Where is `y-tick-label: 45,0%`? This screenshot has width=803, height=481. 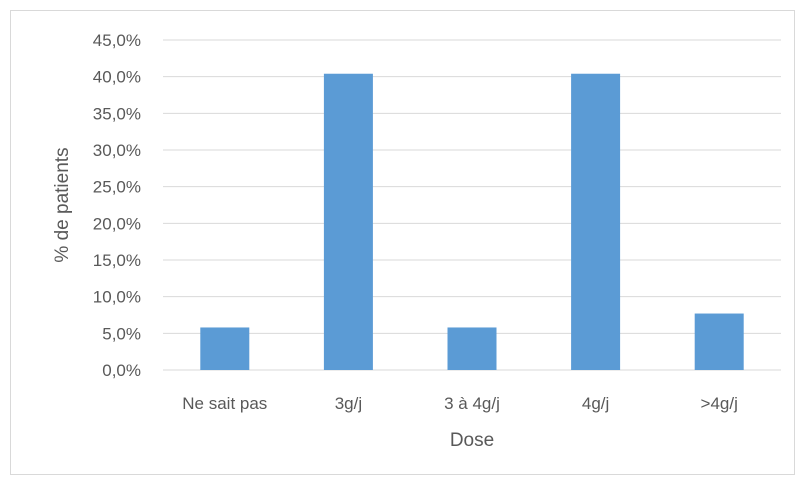 y-tick-label: 45,0% is located at coordinates (117, 40).